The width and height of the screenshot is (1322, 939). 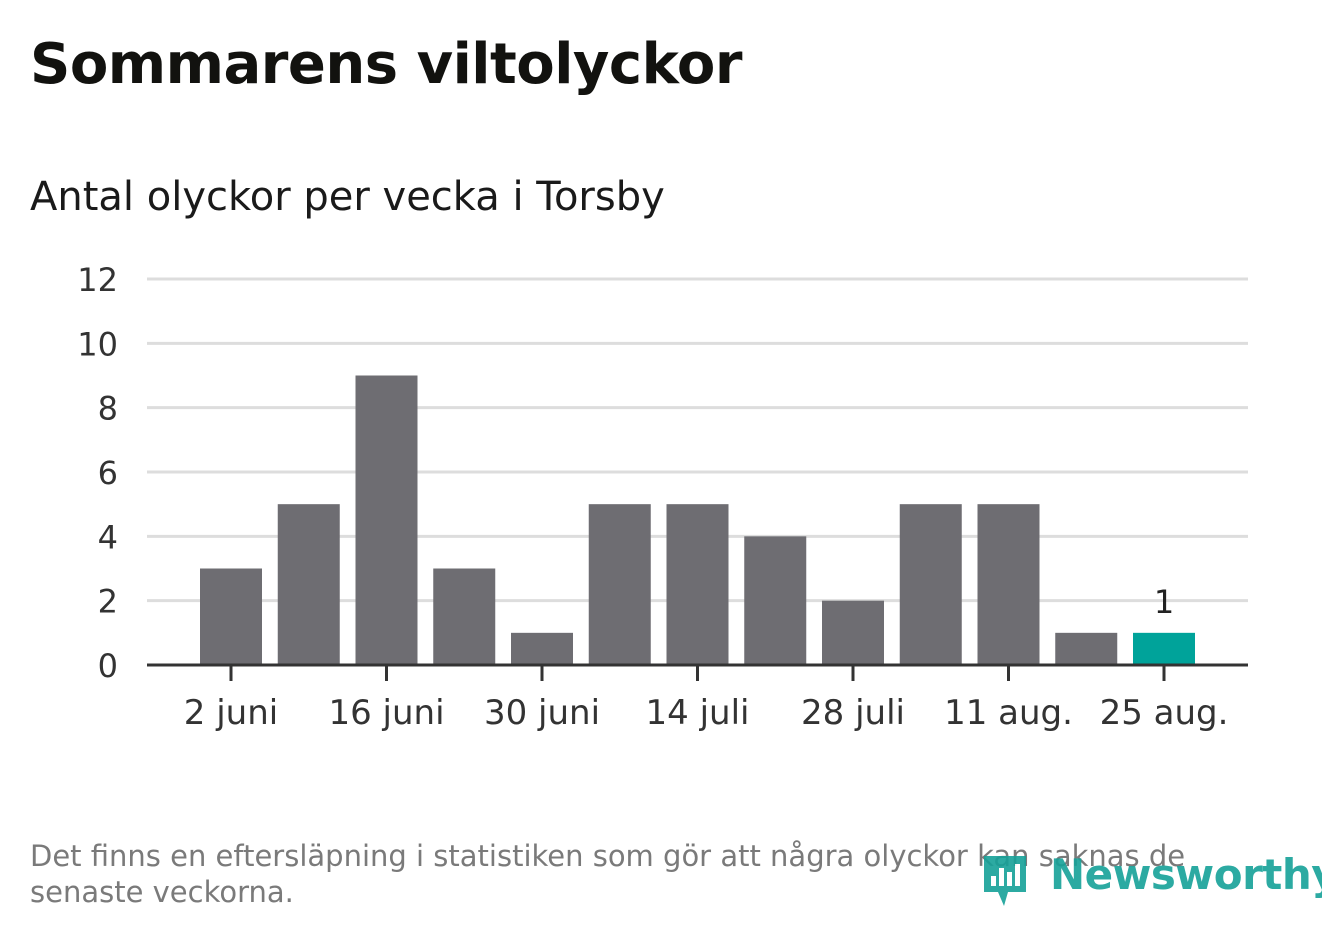 What do you see at coordinates (108, 602) in the screenshot?
I see `y-tick-label: 2` at bounding box center [108, 602].